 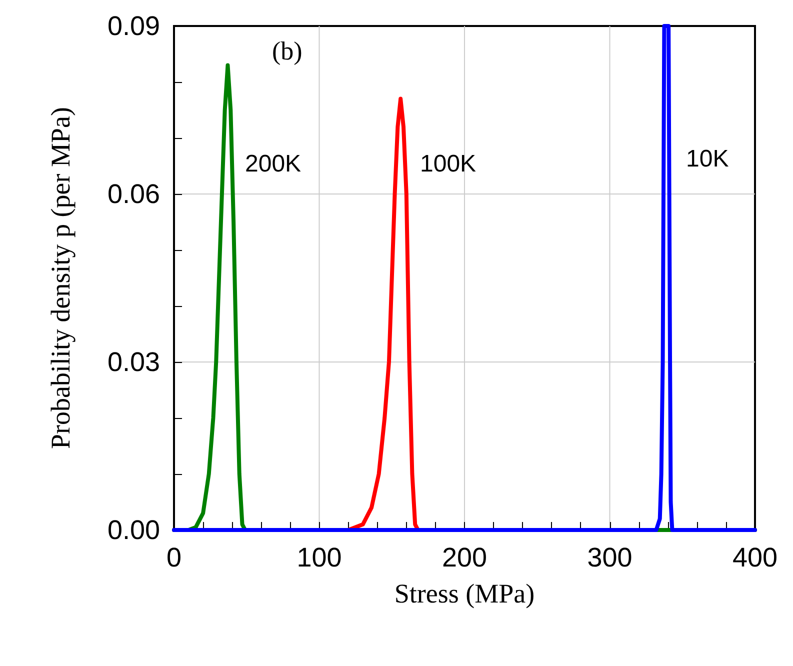 I want to click on y-axis-title: Probability density p (per MPa), so click(x=61, y=278).